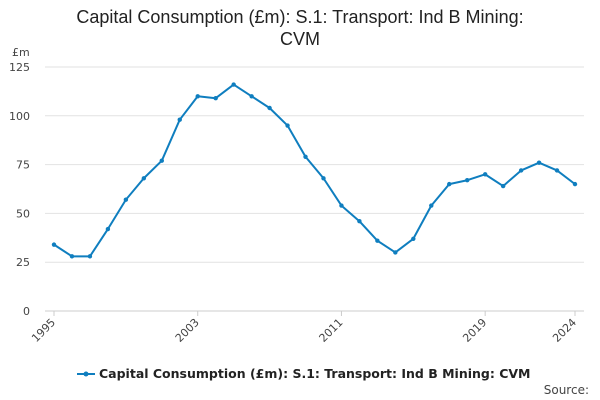  I want to click on x-tick-label: 2024, so click(564, 330).